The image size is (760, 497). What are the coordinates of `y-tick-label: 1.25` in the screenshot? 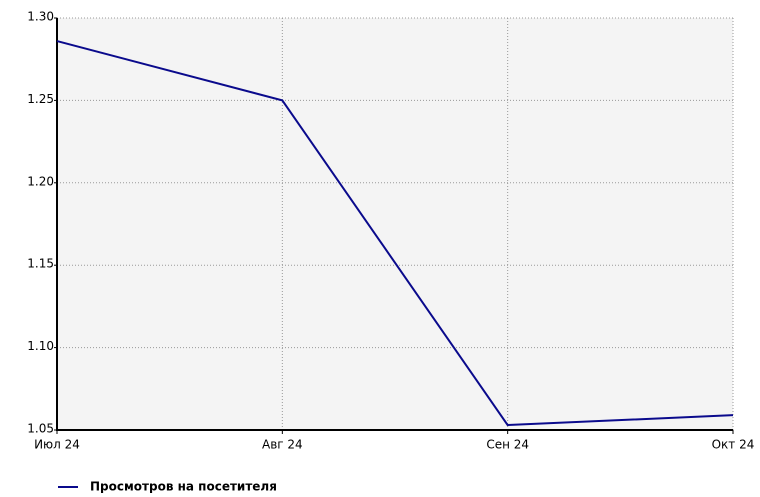 It's located at (40, 99).